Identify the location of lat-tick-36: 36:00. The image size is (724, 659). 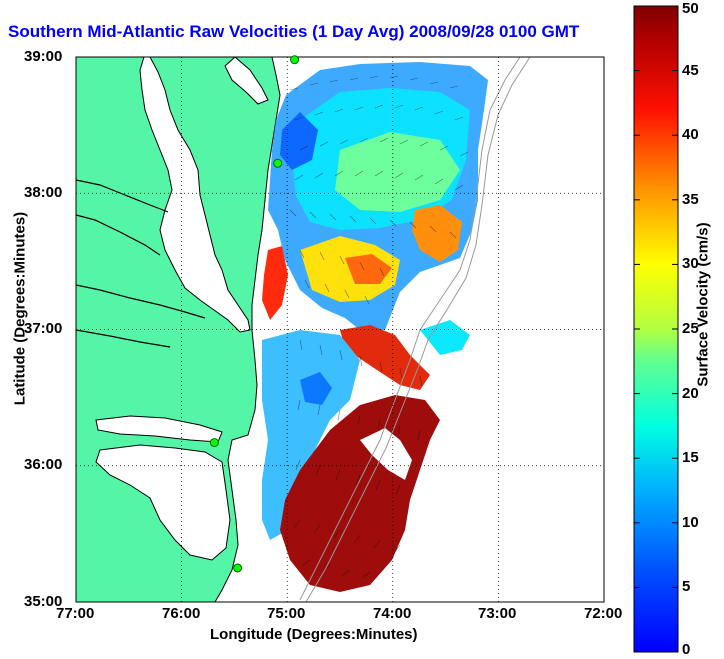
(43, 464).